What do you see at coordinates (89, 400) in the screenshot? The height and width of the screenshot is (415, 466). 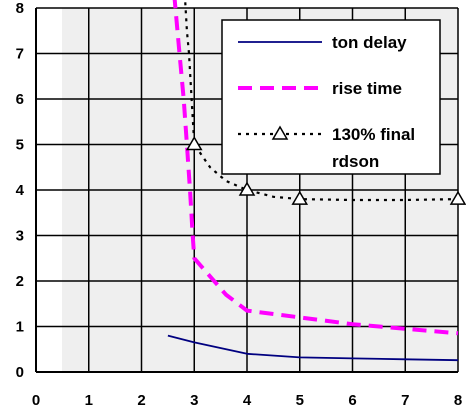 I see `x-tick-label: 1` at bounding box center [89, 400].